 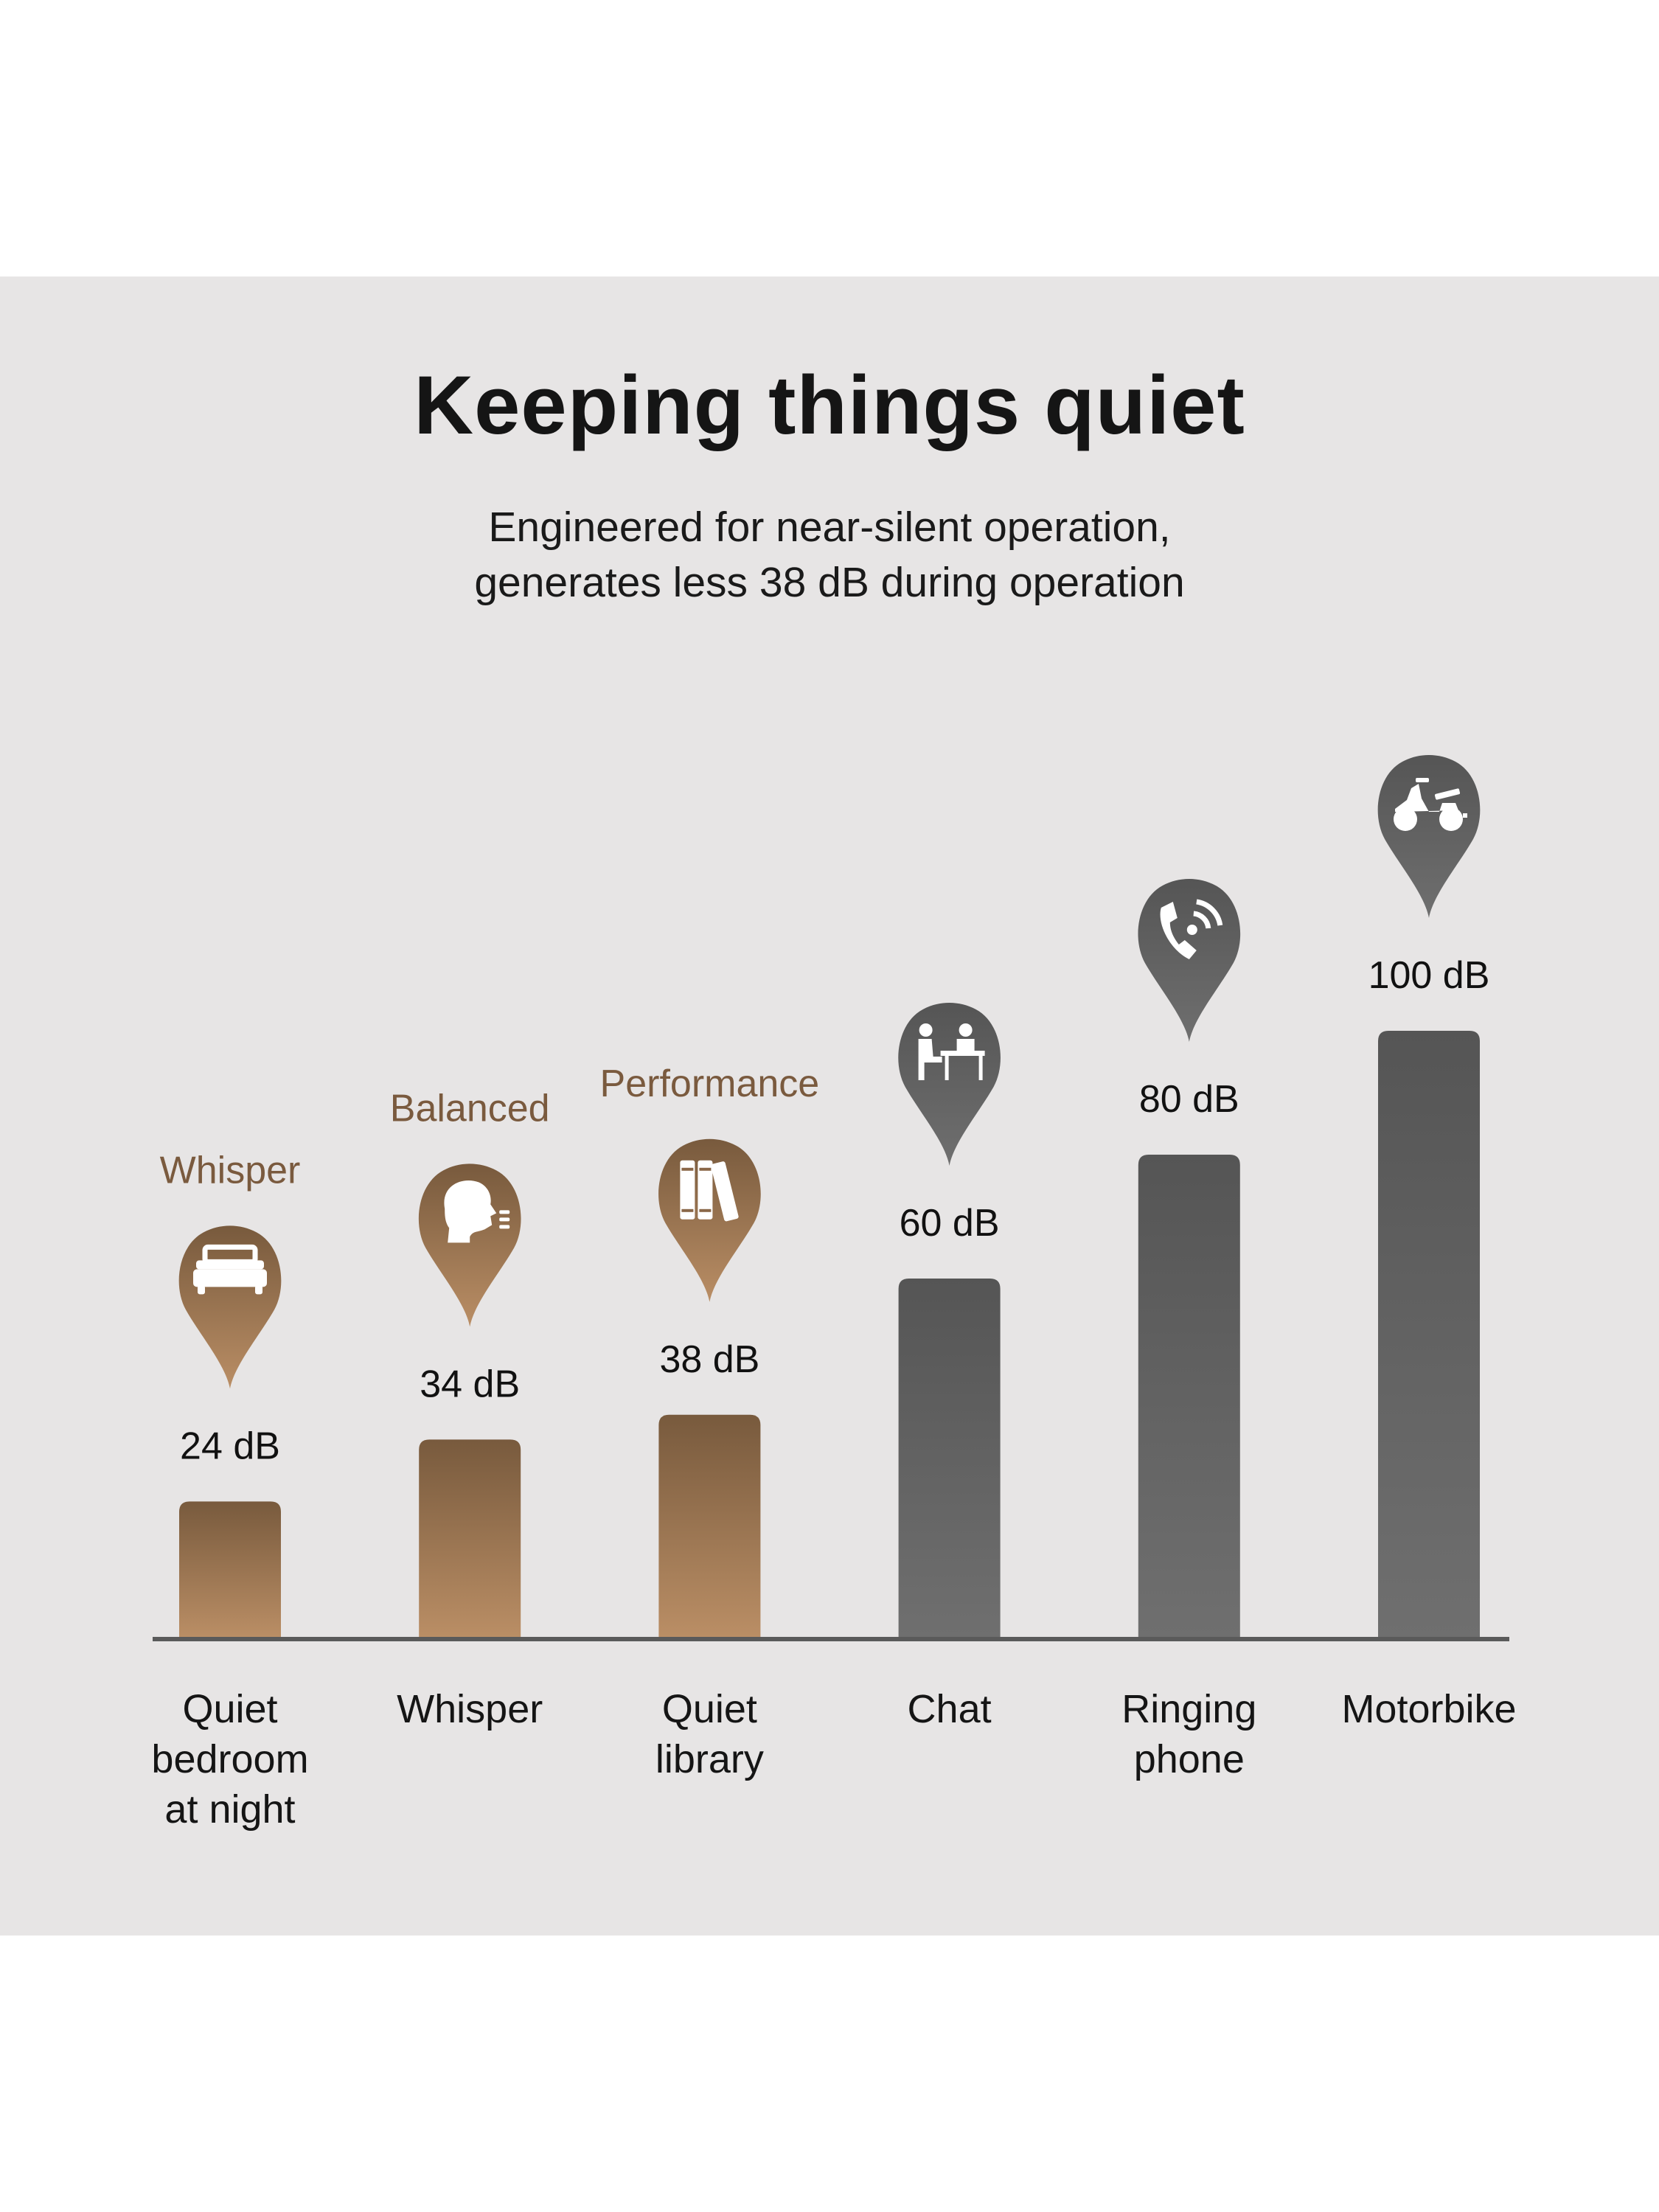 I want to click on category-label: at night, so click(x=229, y=1809).